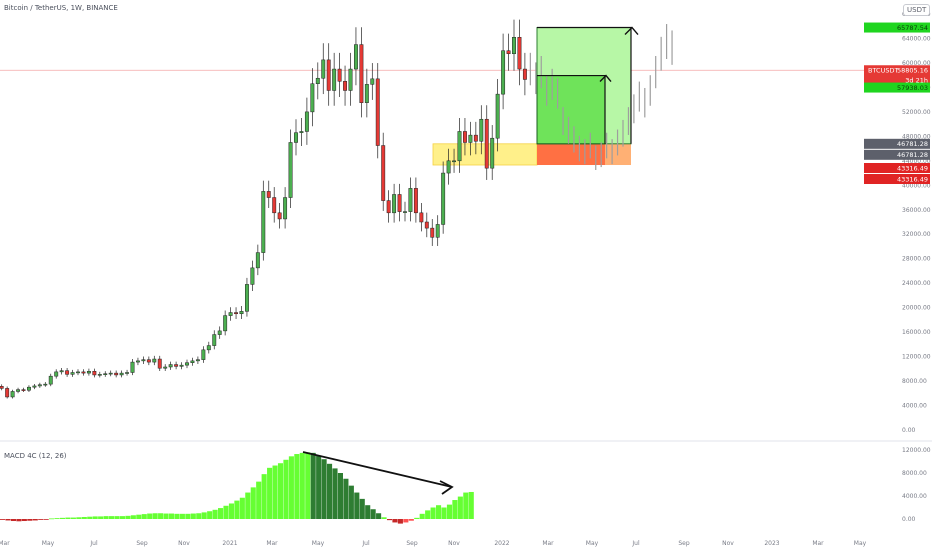 The width and height of the screenshot is (932, 554). Describe the element at coordinates (916, 308) in the screenshot. I see `price-axis-tick: 20000.00` at that location.